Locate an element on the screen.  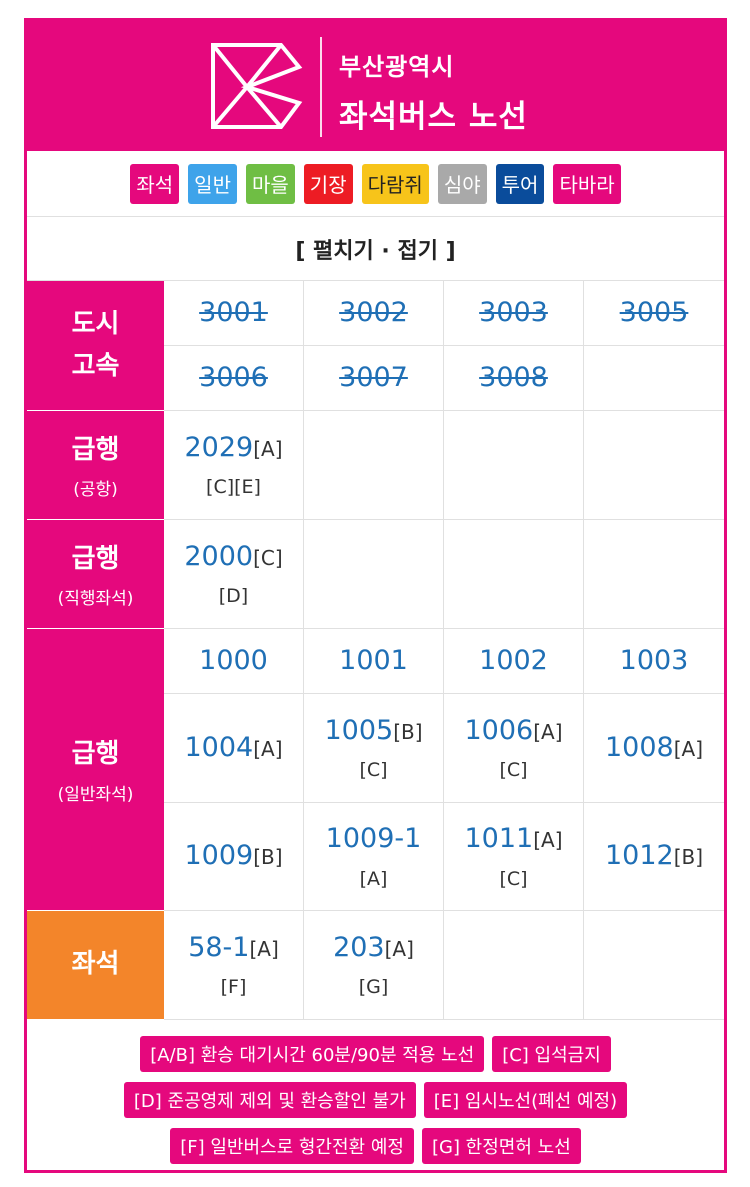
route-number: 58-1 is located at coordinates (219, 947).